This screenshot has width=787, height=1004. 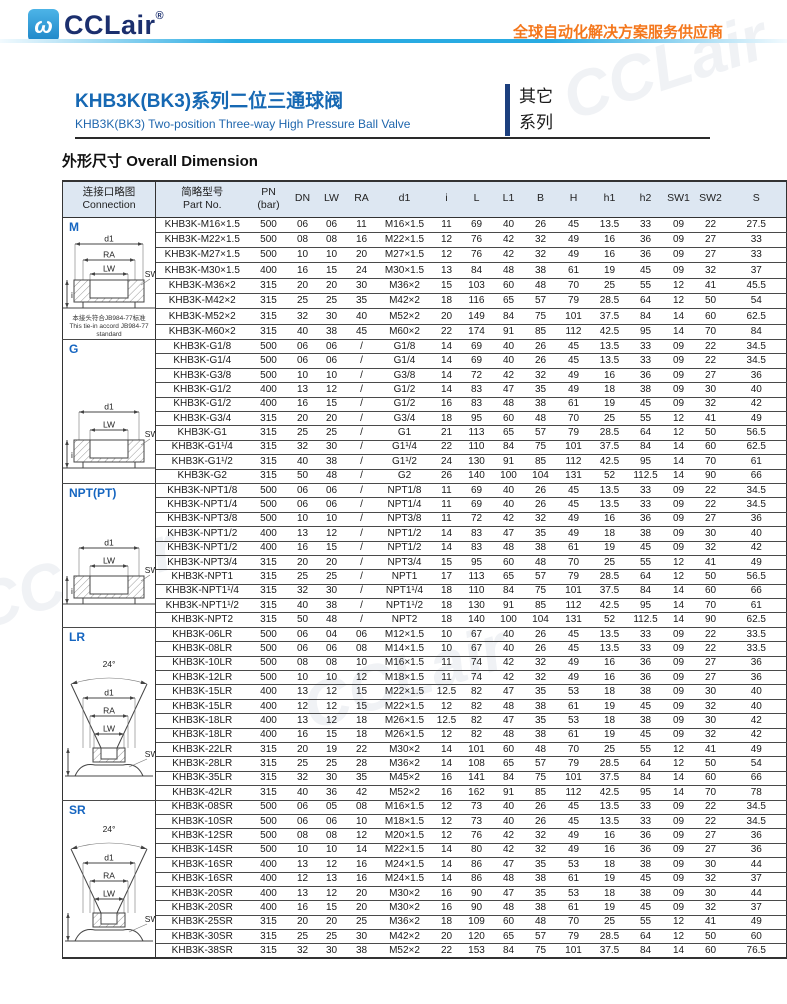 What do you see at coordinates (446, 462) in the screenshot?
I see `dim-cell: 24` at bounding box center [446, 462].